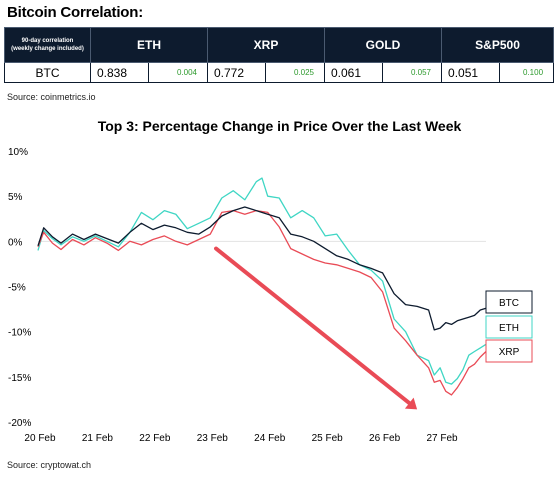 The height and width of the screenshot is (477, 559). Describe the element at coordinates (442, 438) in the screenshot. I see `x-tick-label: 27 Feb` at that location.